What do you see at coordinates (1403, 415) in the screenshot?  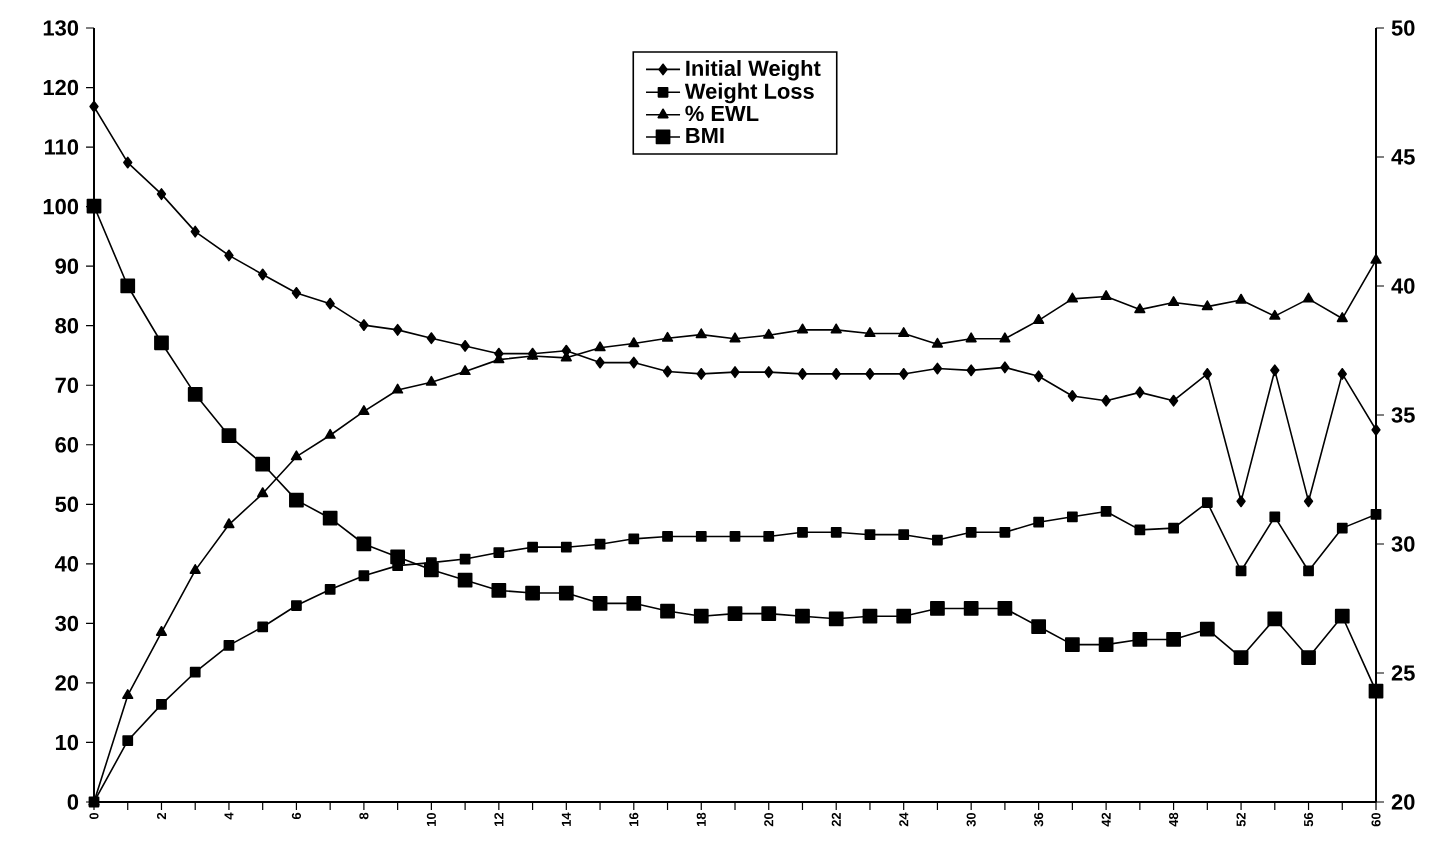 I see `y2-tick-label: 35` at bounding box center [1403, 415].